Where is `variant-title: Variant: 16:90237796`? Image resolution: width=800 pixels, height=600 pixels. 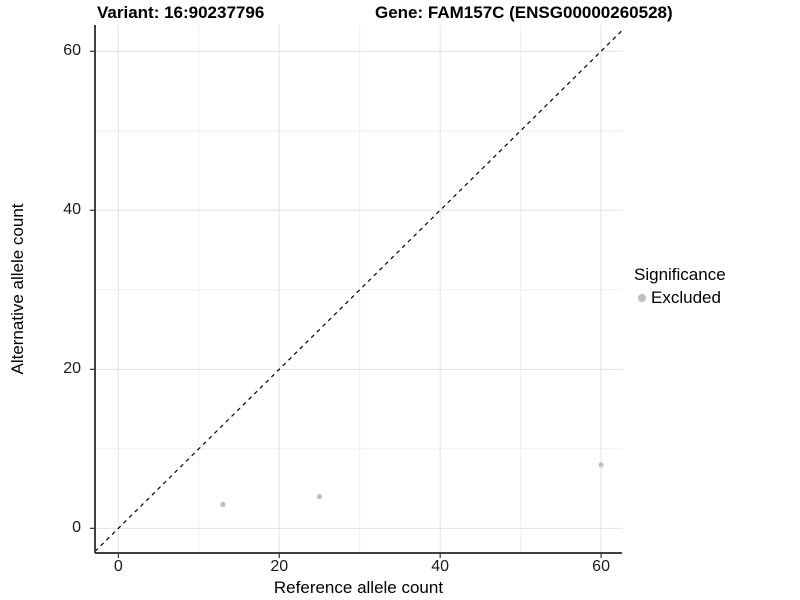 variant-title: Variant: 16:90237796 is located at coordinates (181, 12).